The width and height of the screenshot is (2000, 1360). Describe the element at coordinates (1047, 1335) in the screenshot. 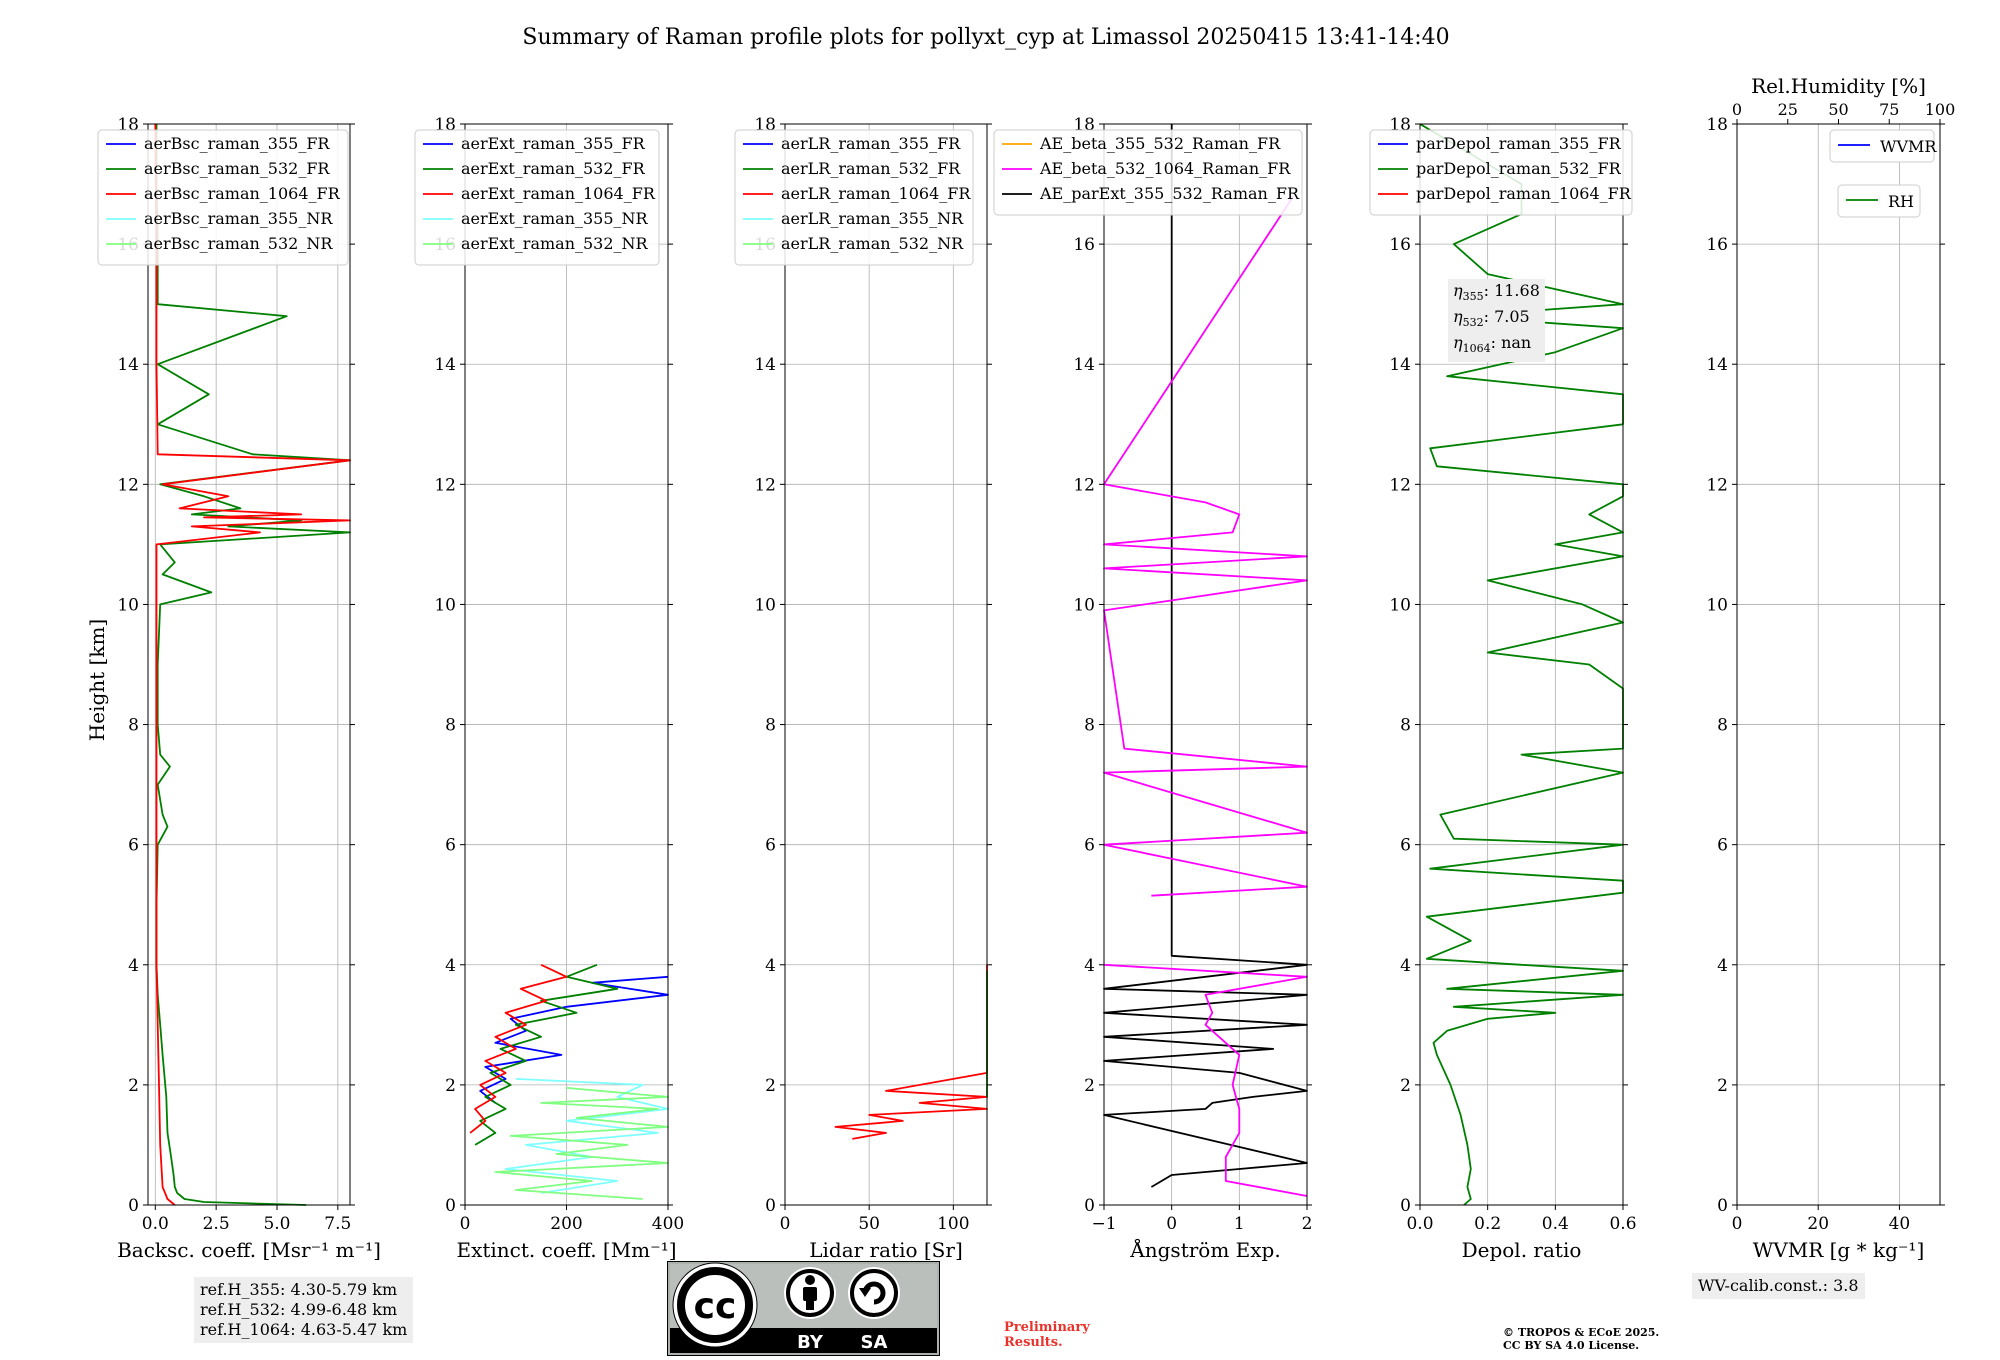

I see `preliminary-results-note: Preliminary Results.` at that location.